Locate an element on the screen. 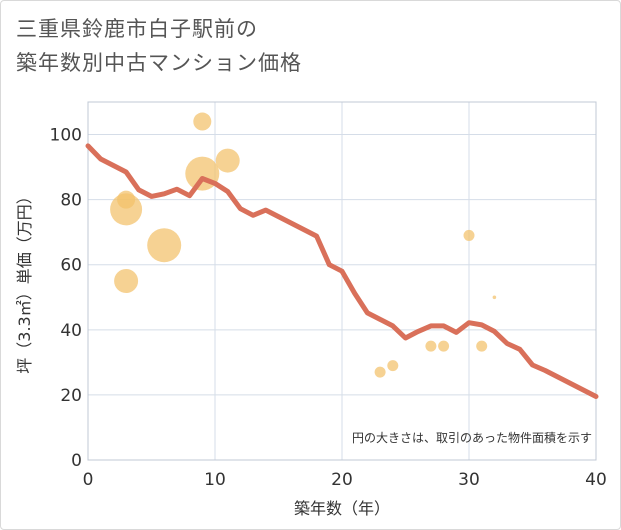 The image size is (621, 530). x-tick-label-30: 30 is located at coordinates (469, 480).